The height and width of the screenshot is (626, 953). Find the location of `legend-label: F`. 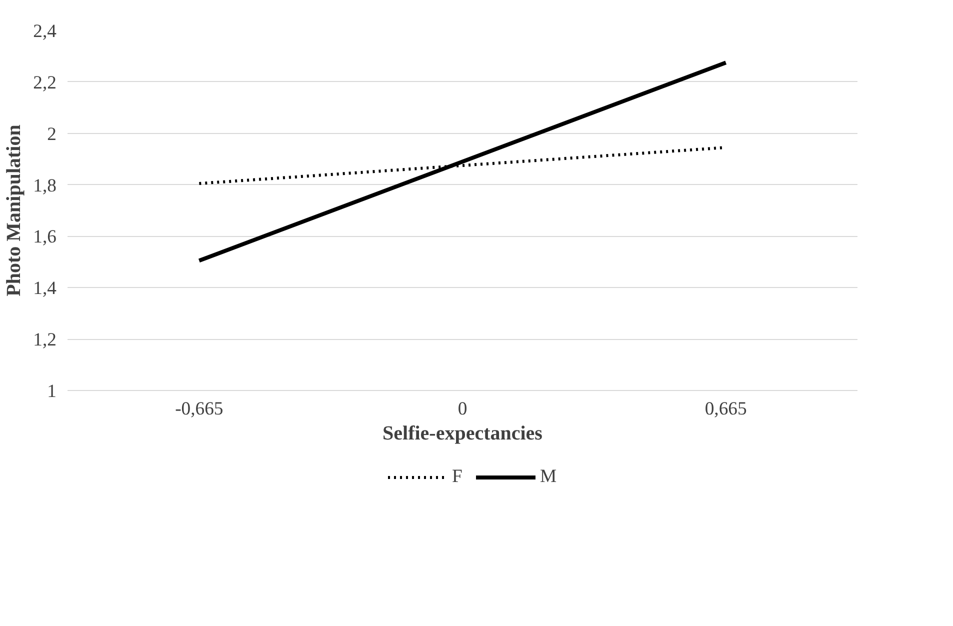

legend-label: F is located at coordinates (458, 477).